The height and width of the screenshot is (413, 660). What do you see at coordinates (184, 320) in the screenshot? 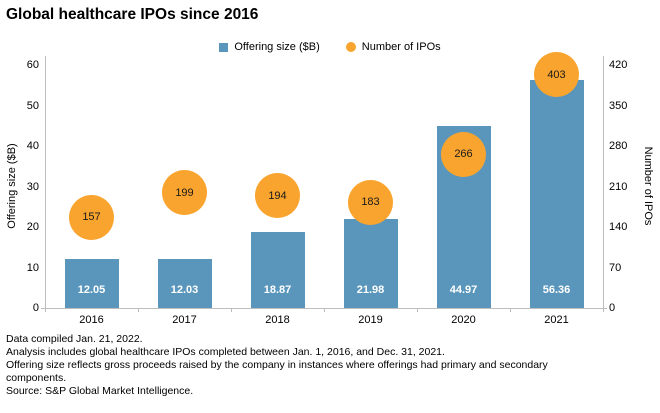
I see `x-axis-category-label: 2017` at bounding box center [184, 320].